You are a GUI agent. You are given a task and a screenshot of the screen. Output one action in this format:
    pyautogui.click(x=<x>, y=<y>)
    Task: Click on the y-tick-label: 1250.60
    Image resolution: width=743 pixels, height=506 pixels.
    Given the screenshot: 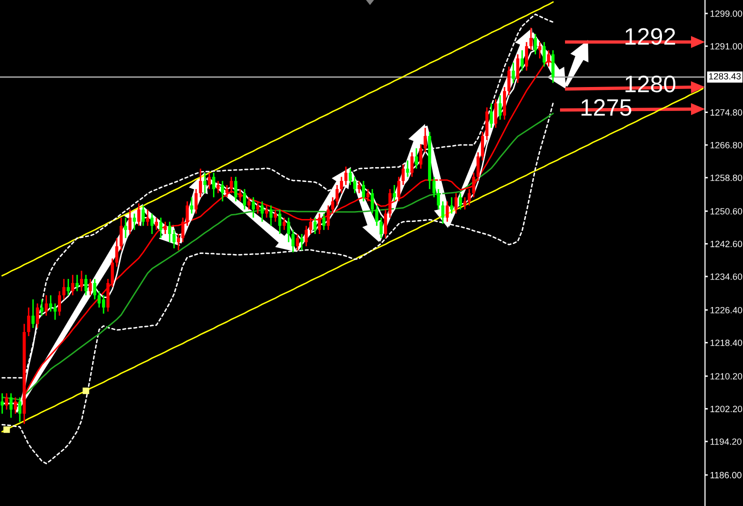 What is the action you would take?
    pyautogui.click(x=726, y=211)
    